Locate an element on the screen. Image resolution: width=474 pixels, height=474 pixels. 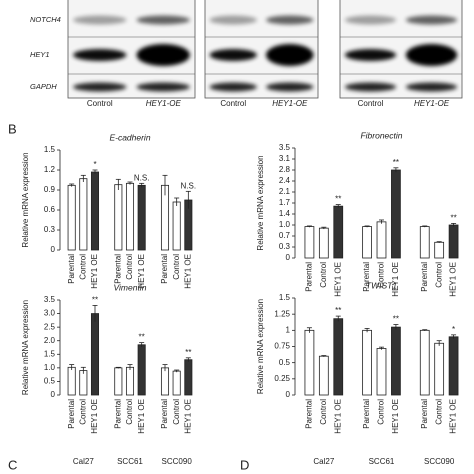
chart-title: E-cadherin is located at coordinates (129, 137).